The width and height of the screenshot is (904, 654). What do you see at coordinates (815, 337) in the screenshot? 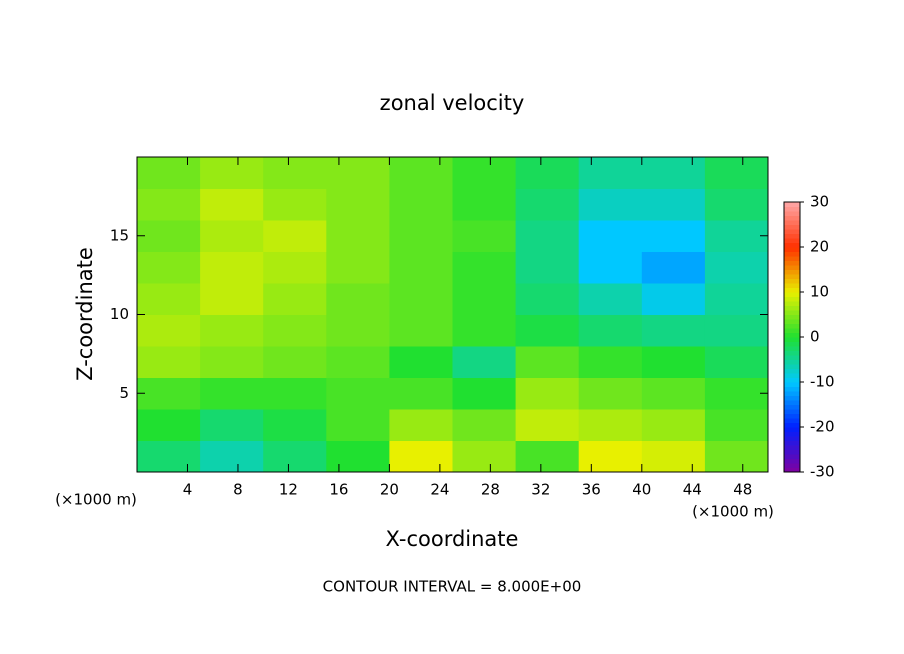
I see `colorbar-tick-label: 0` at bounding box center [815, 337].